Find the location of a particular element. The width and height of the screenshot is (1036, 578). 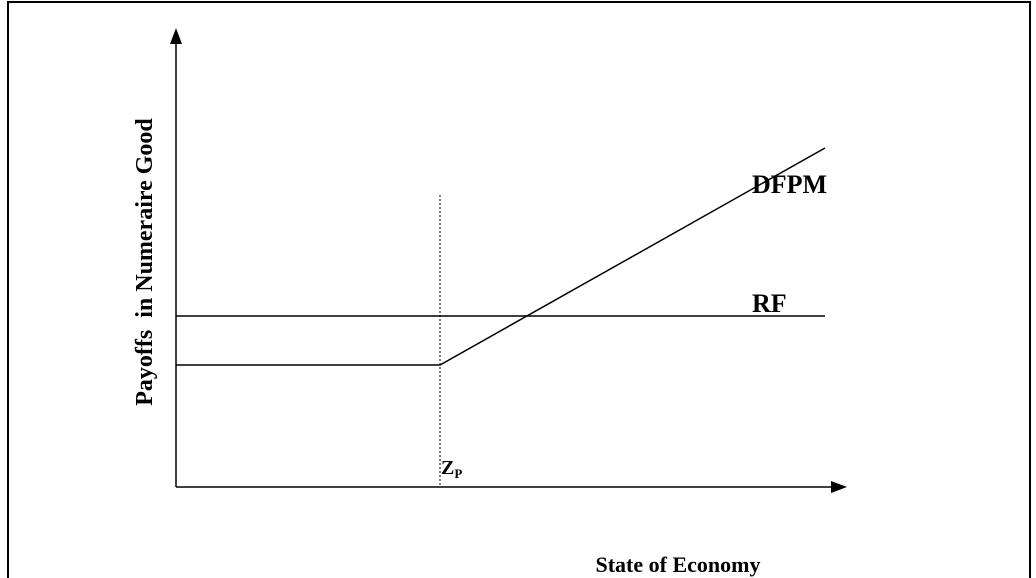

y-axis-arrow is located at coordinates (176, 36).